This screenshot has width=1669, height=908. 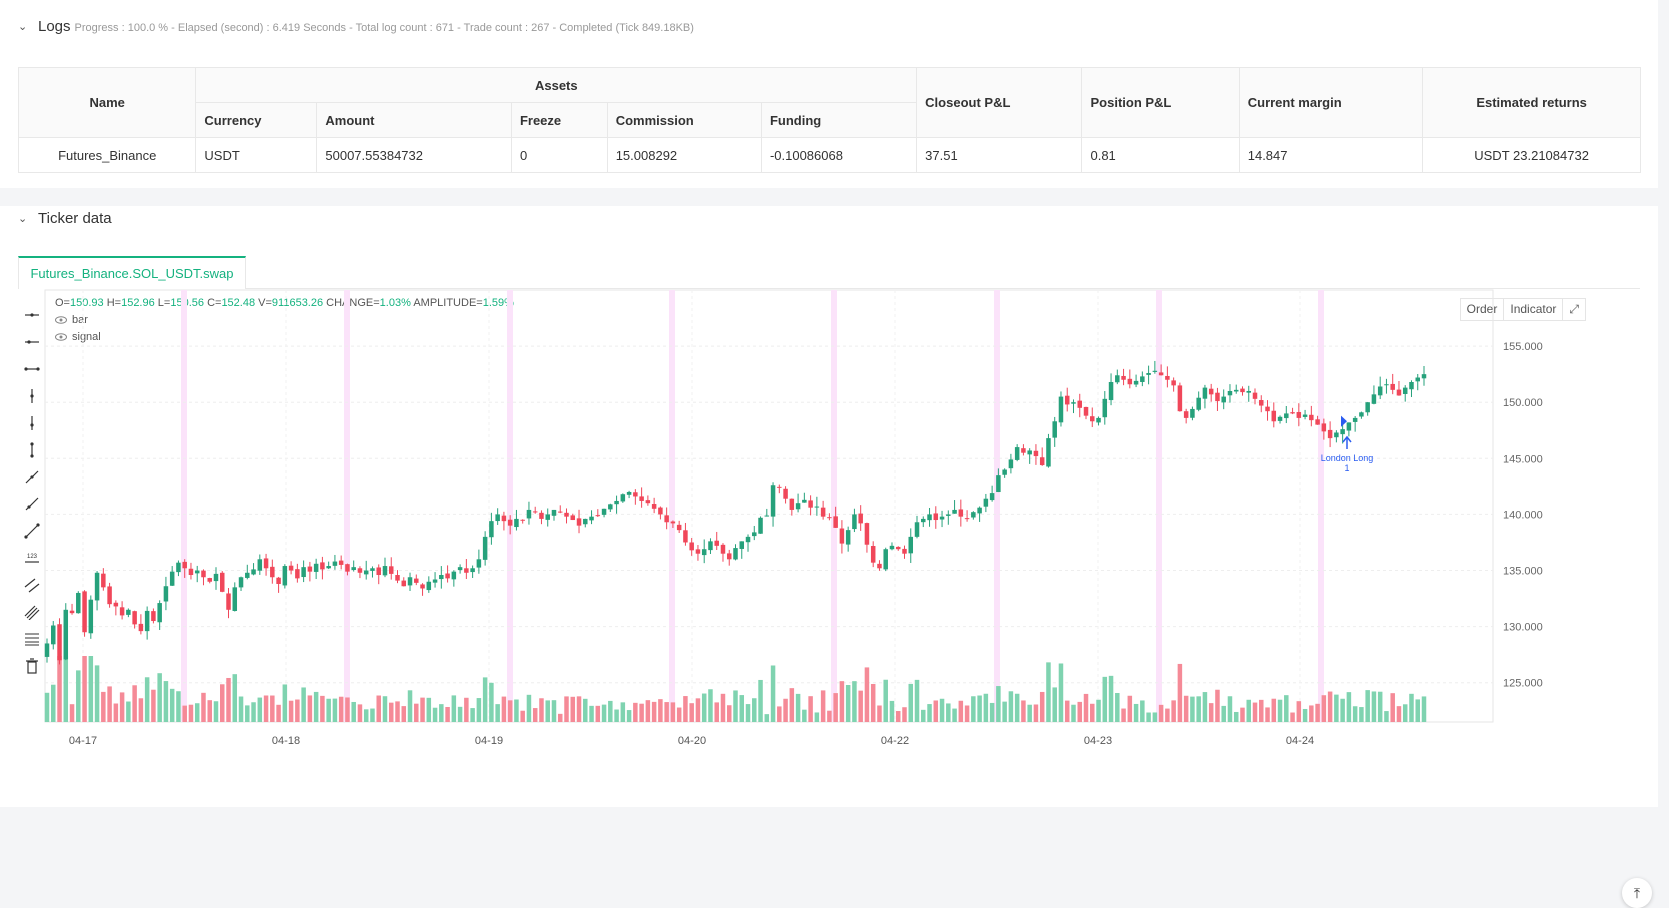 I want to click on amplitude-value: 1.59%, so click(x=498, y=303).